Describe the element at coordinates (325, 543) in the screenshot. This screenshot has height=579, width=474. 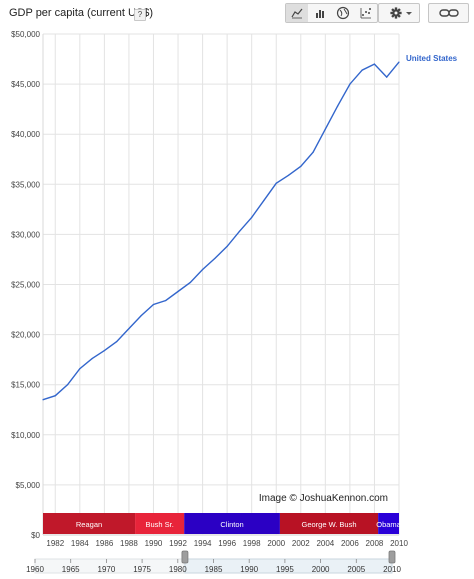
I see `x-tick-label: 2004` at that location.